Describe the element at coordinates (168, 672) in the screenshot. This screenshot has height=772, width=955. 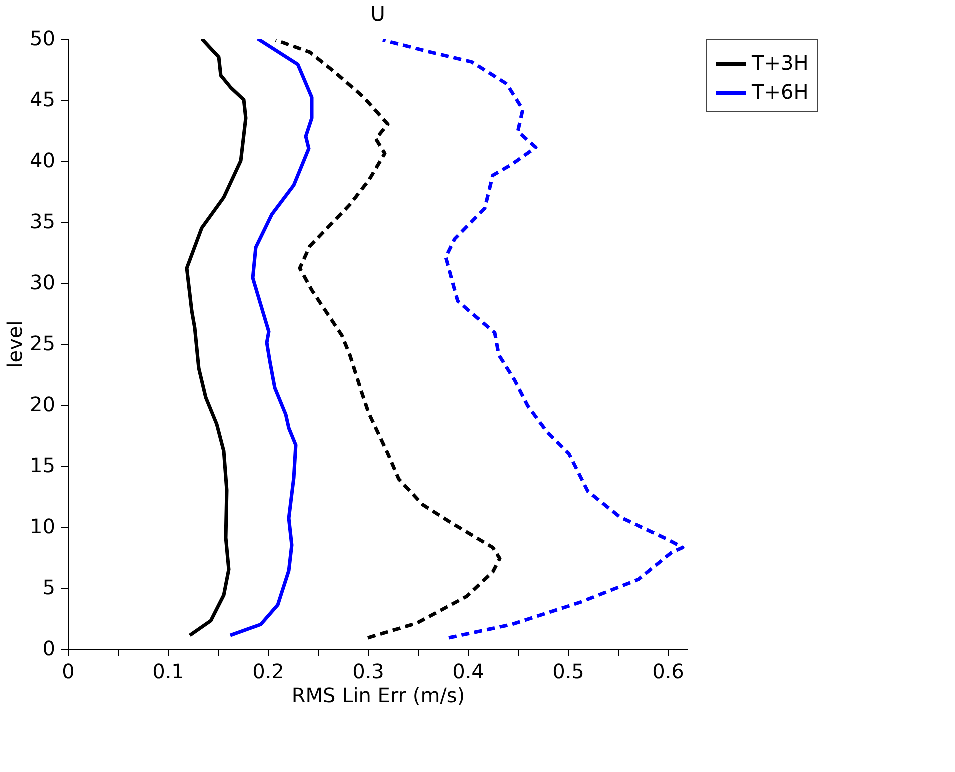
I see `x-tick-label: 0.1` at that location.